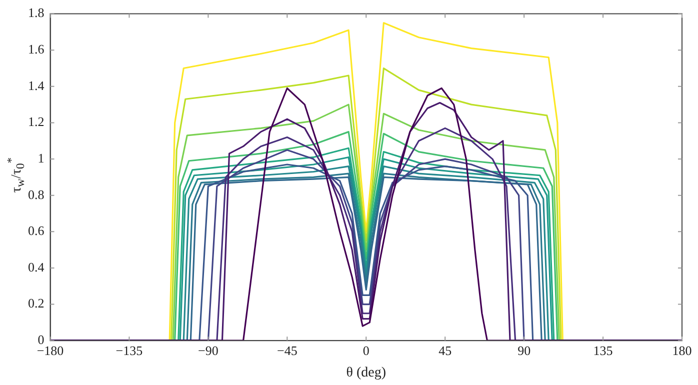 Image resolution: width=698 pixels, height=385 pixels. I want to click on x-tick-label: −135, so click(129, 350).